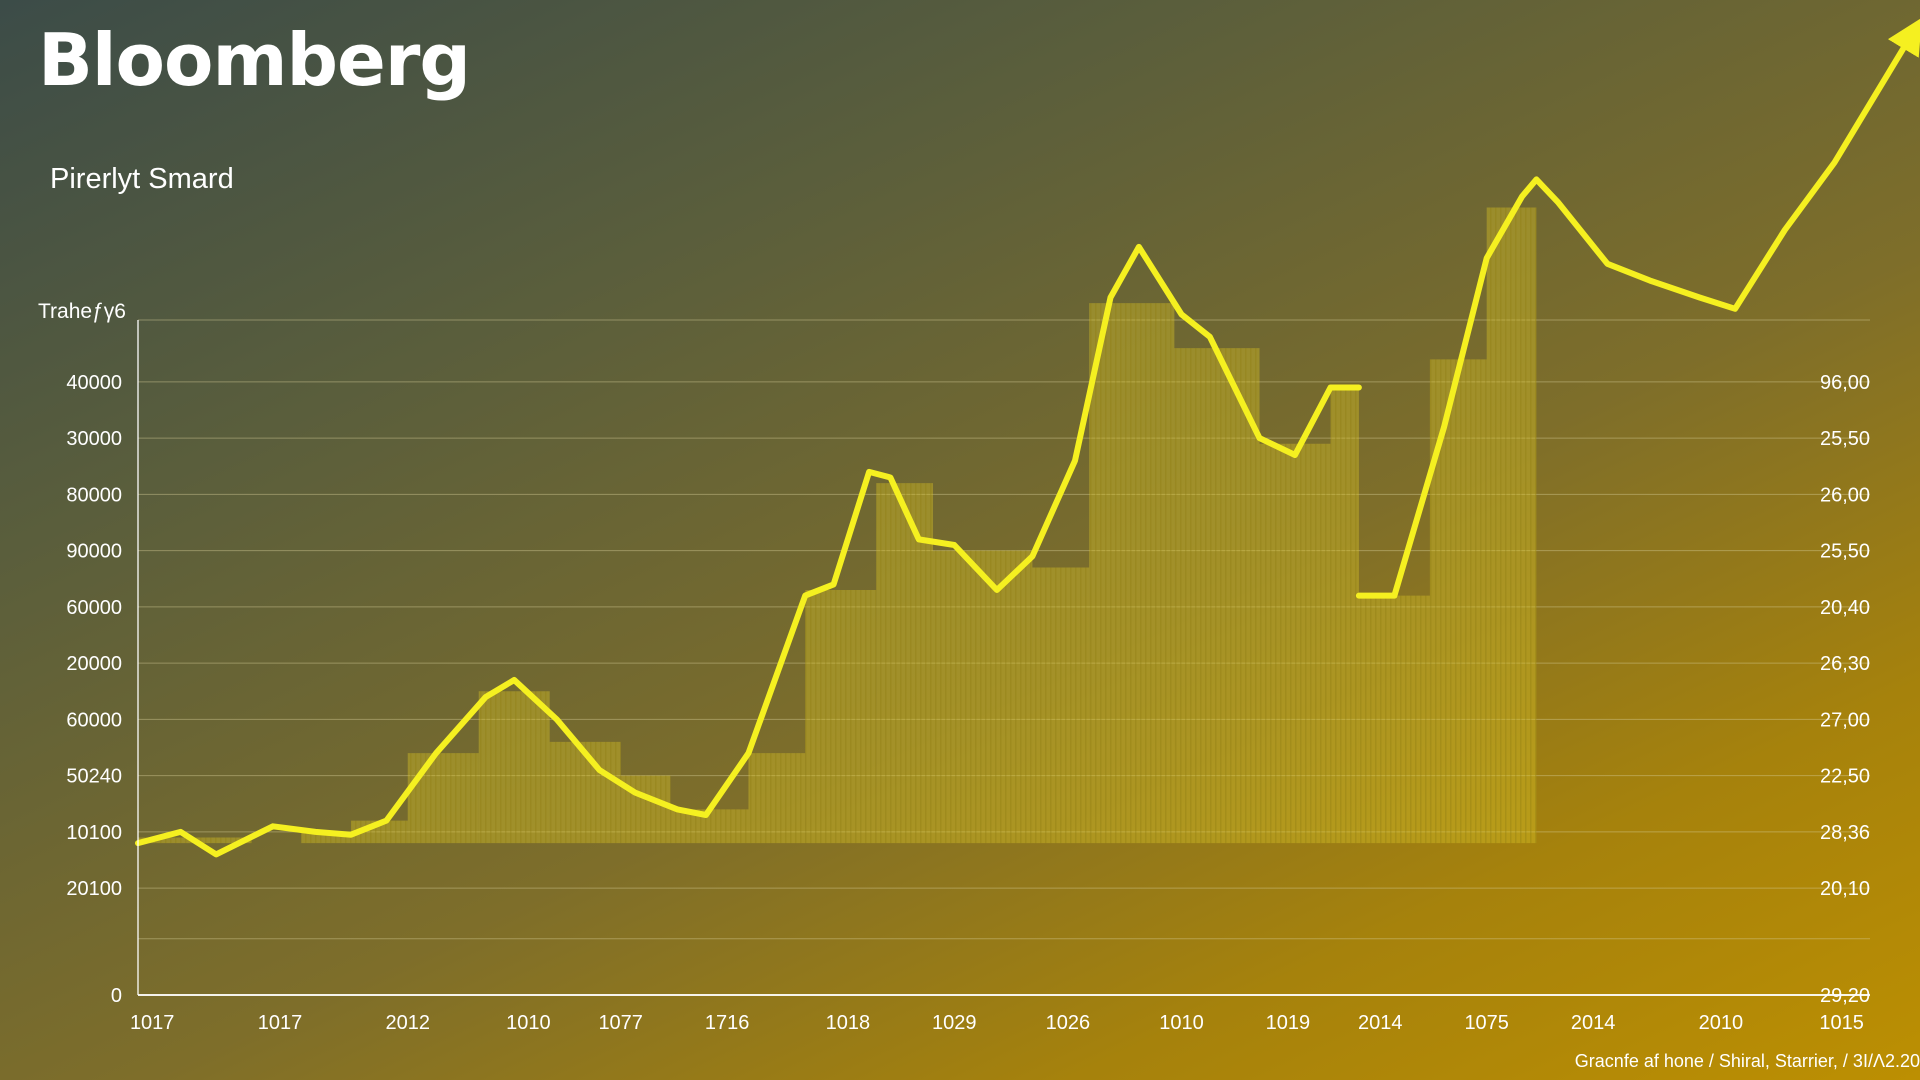  What do you see at coordinates (727, 1023) in the screenshot?
I see `x-tick-label: 1716` at bounding box center [727, 1023].